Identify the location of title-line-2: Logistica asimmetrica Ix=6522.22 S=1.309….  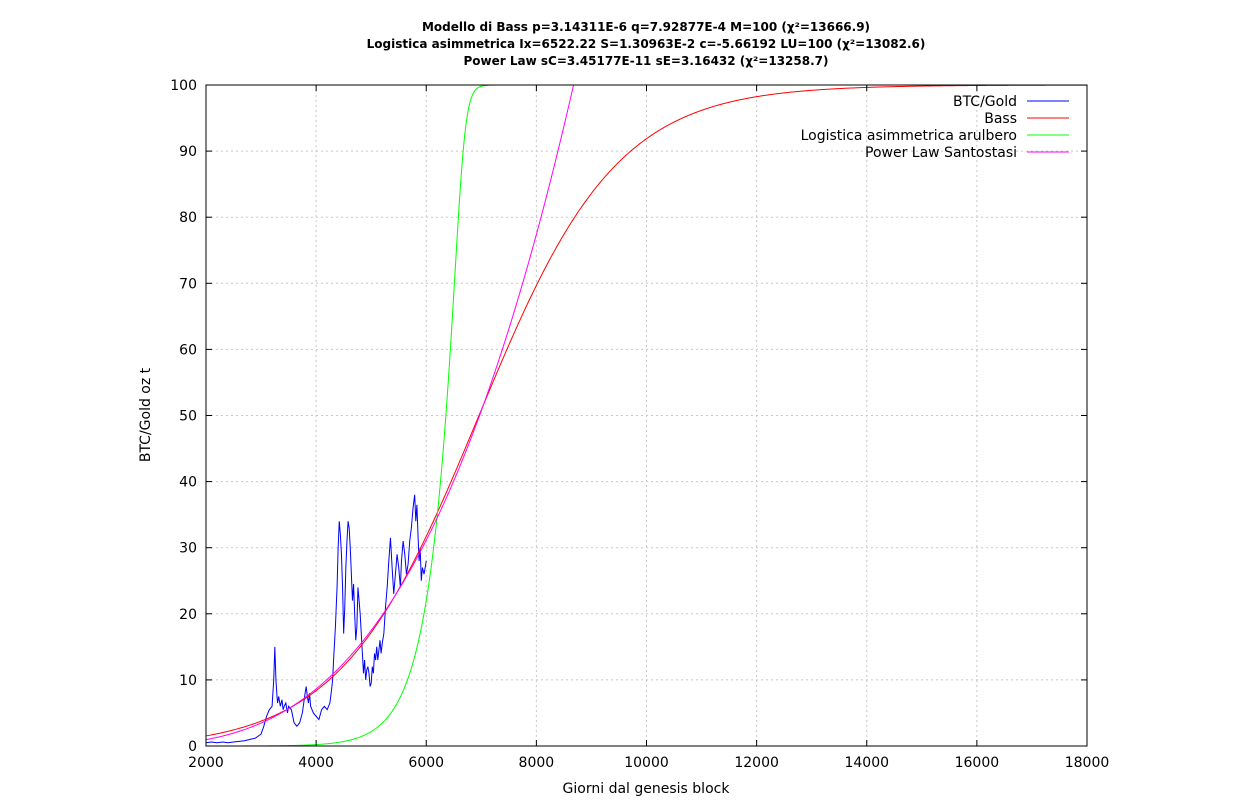
(646, 44).